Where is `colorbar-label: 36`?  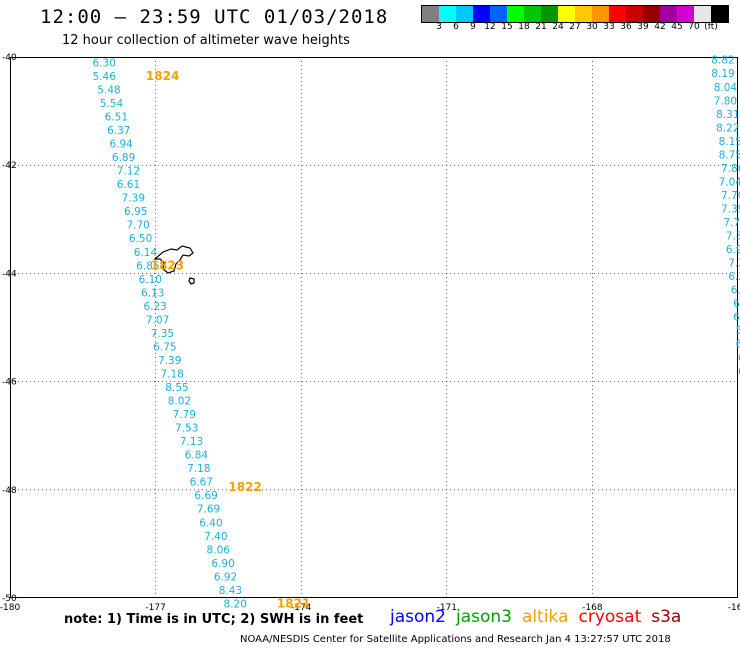 colorbar-label: 36 is located at coordinates (626, 27).